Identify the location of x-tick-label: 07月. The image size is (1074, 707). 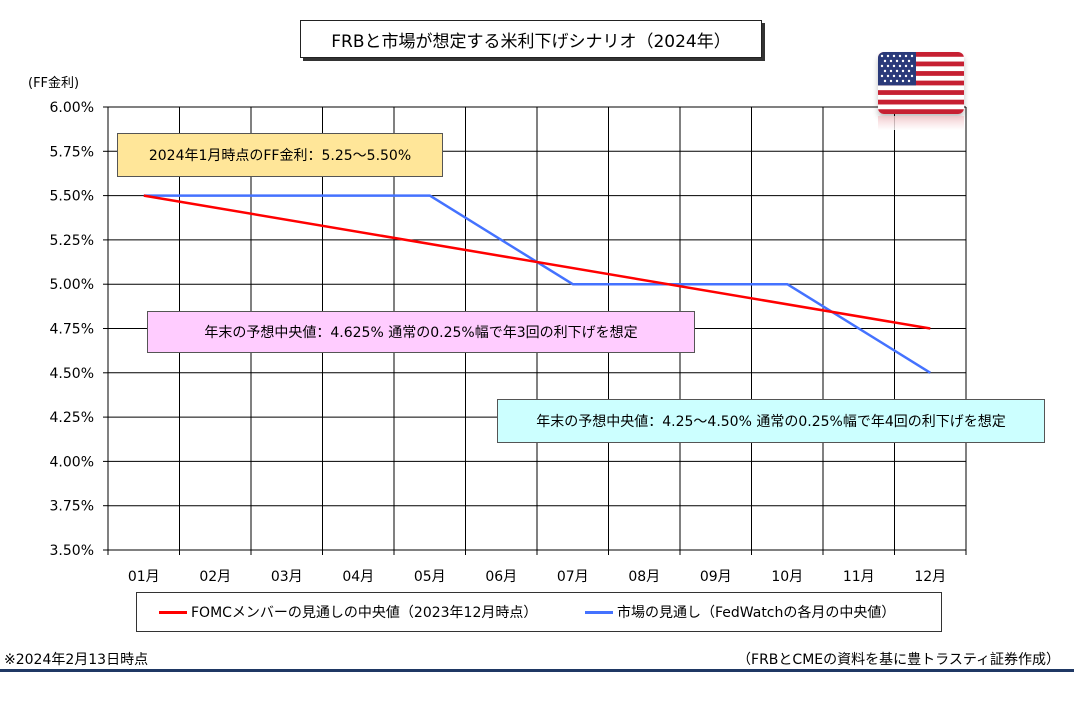
(573, 577).